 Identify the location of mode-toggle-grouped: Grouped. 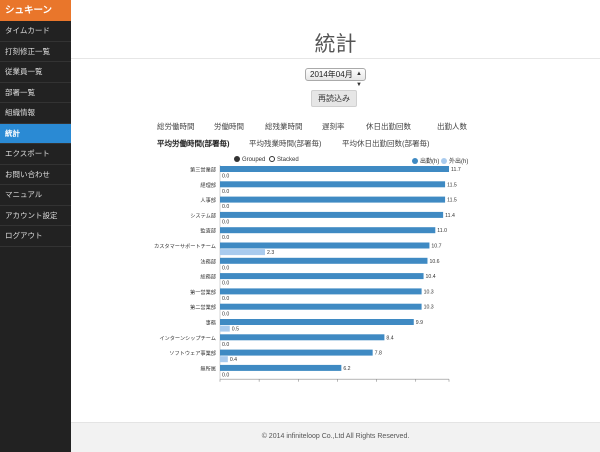
(249, 159).